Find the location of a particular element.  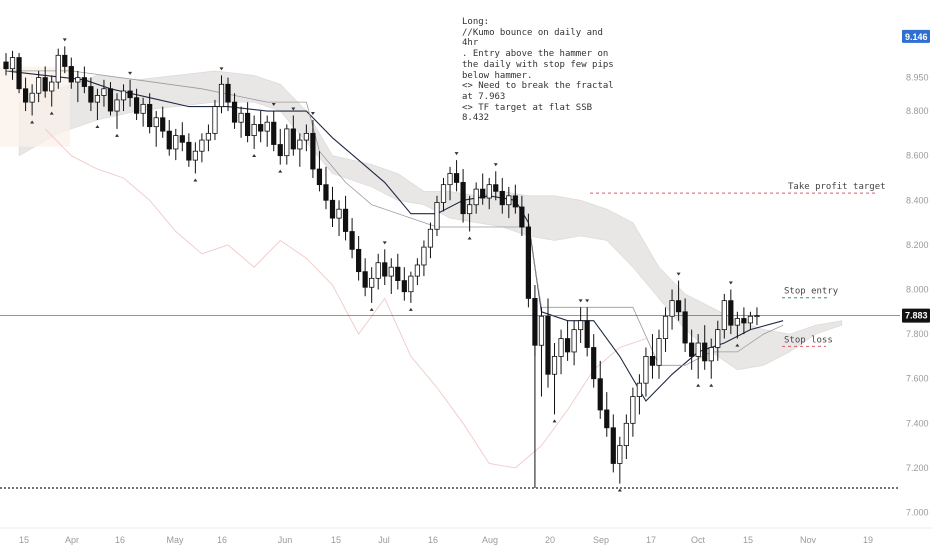

y-tick-label: 8.400 is located at coordinates (917, 200).